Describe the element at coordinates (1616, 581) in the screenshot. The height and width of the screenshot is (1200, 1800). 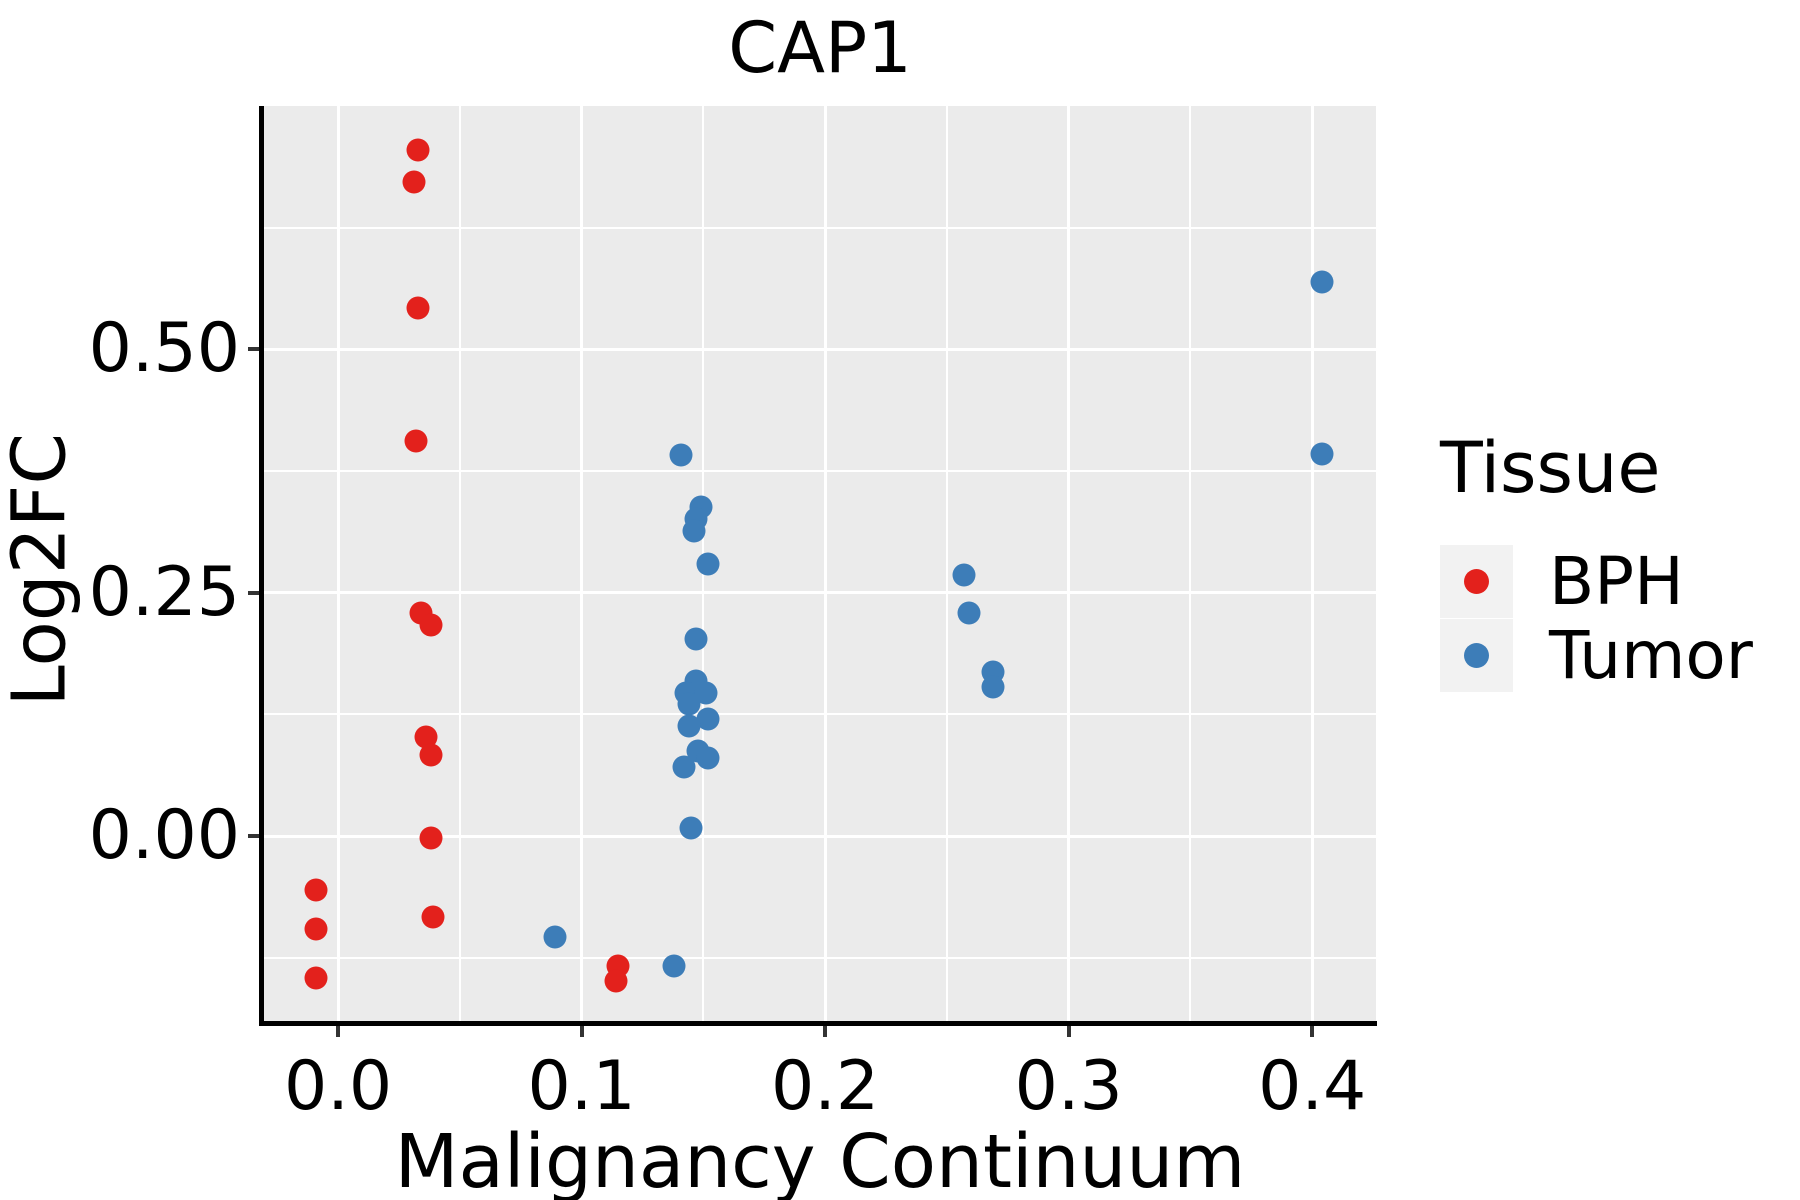
I see `legend-label: BPH` at that location.